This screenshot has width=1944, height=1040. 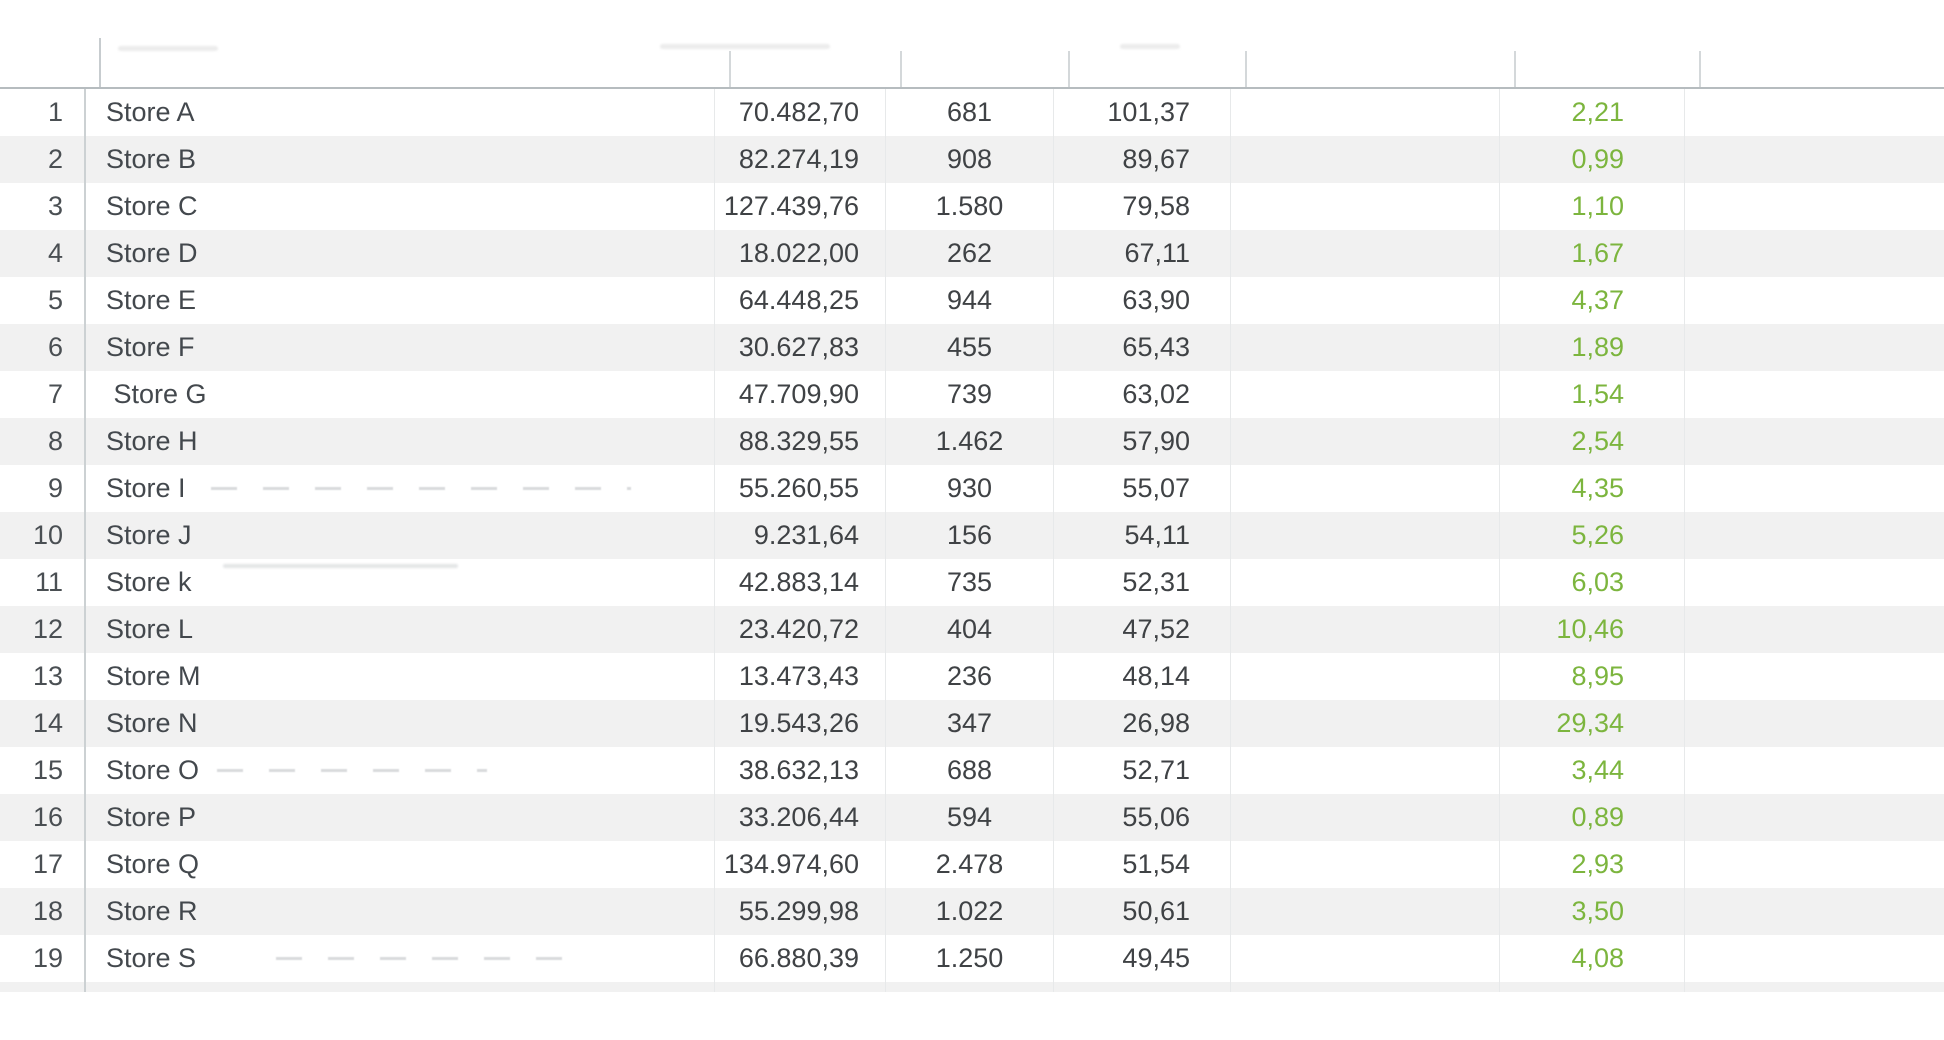 I want to click on row-number: 14, so click(x=47, y=723).